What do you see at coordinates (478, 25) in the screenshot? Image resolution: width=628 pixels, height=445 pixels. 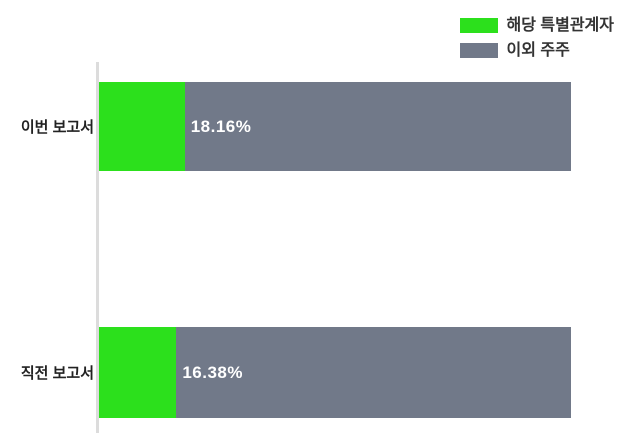 I see `legend-swatch-green` at bounding box center [478, 25].